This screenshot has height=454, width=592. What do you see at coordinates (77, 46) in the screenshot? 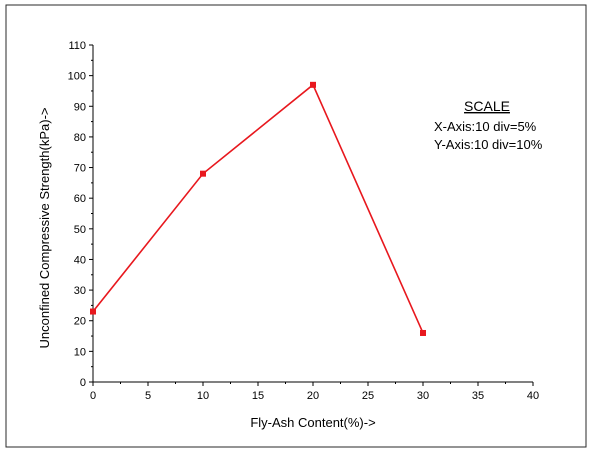
I see `y-tick-label: 110` at bounding box center [77, 46].